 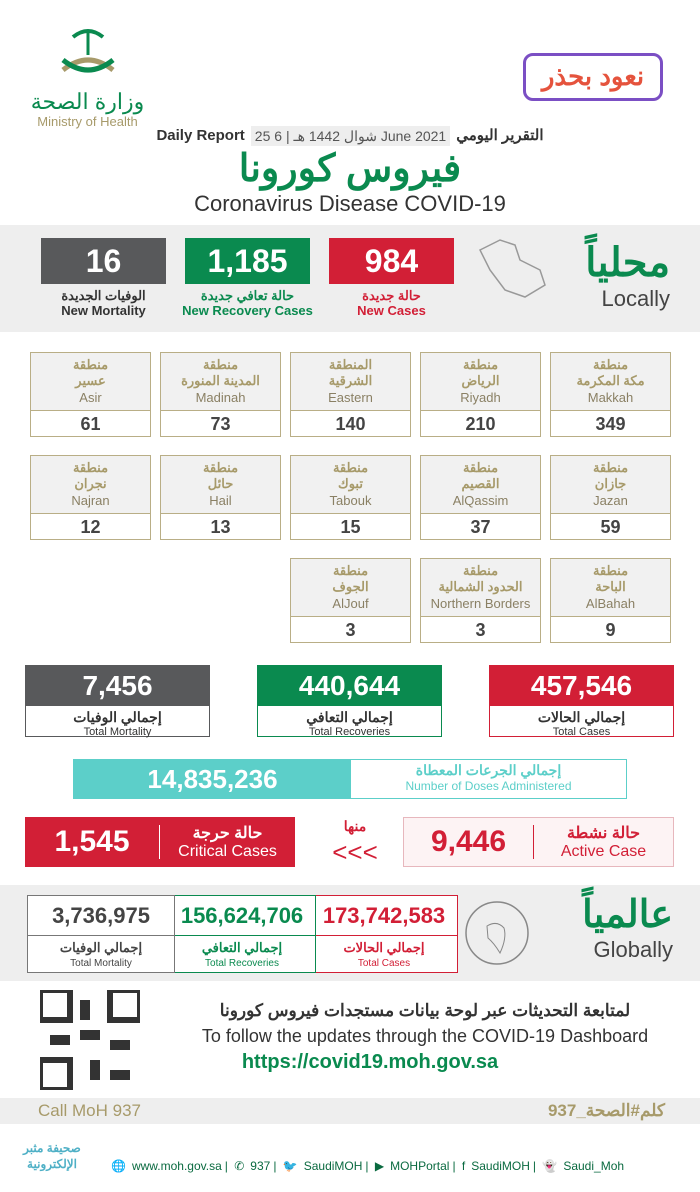 What do you see at coordinates (220, 380) in the screenshot?
I see `region-name-ar: المدينة المنورة` at bounding box center [220, 380].